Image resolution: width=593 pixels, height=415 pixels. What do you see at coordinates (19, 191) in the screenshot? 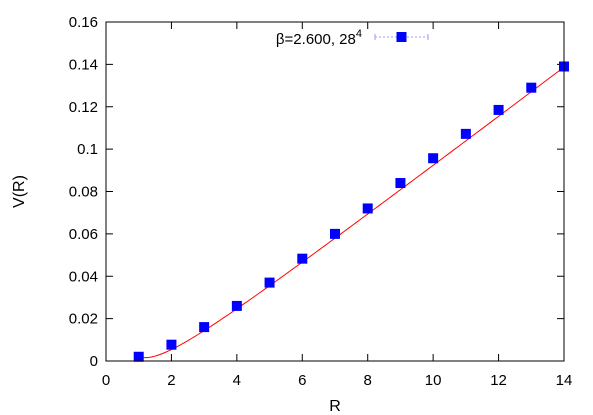
I see `y-axis-label: V(R)` at bounding box center [19, 191].